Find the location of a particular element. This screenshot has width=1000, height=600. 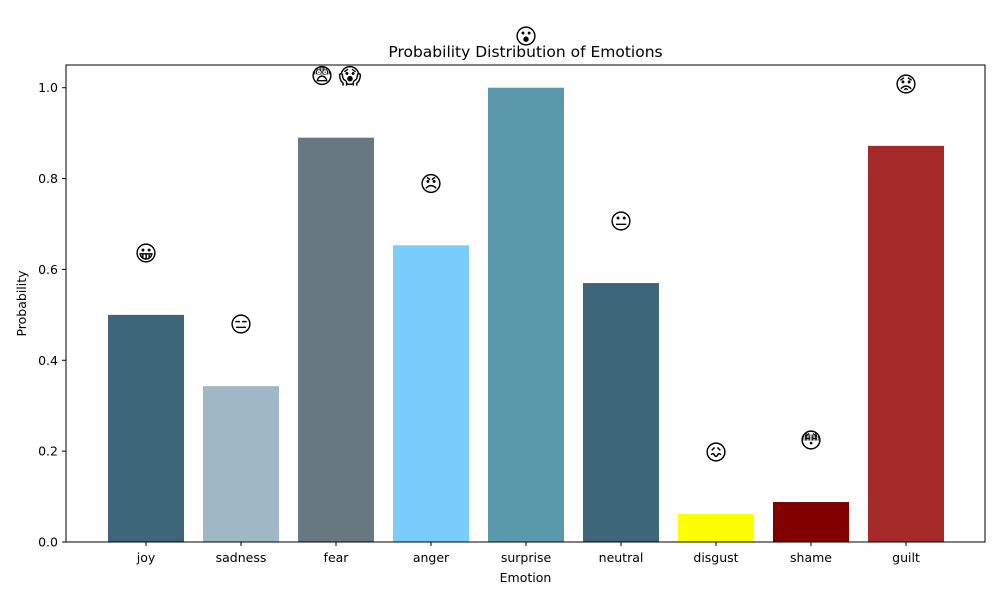

x-axis-label: Emotion is located at coordinates (526, 577).